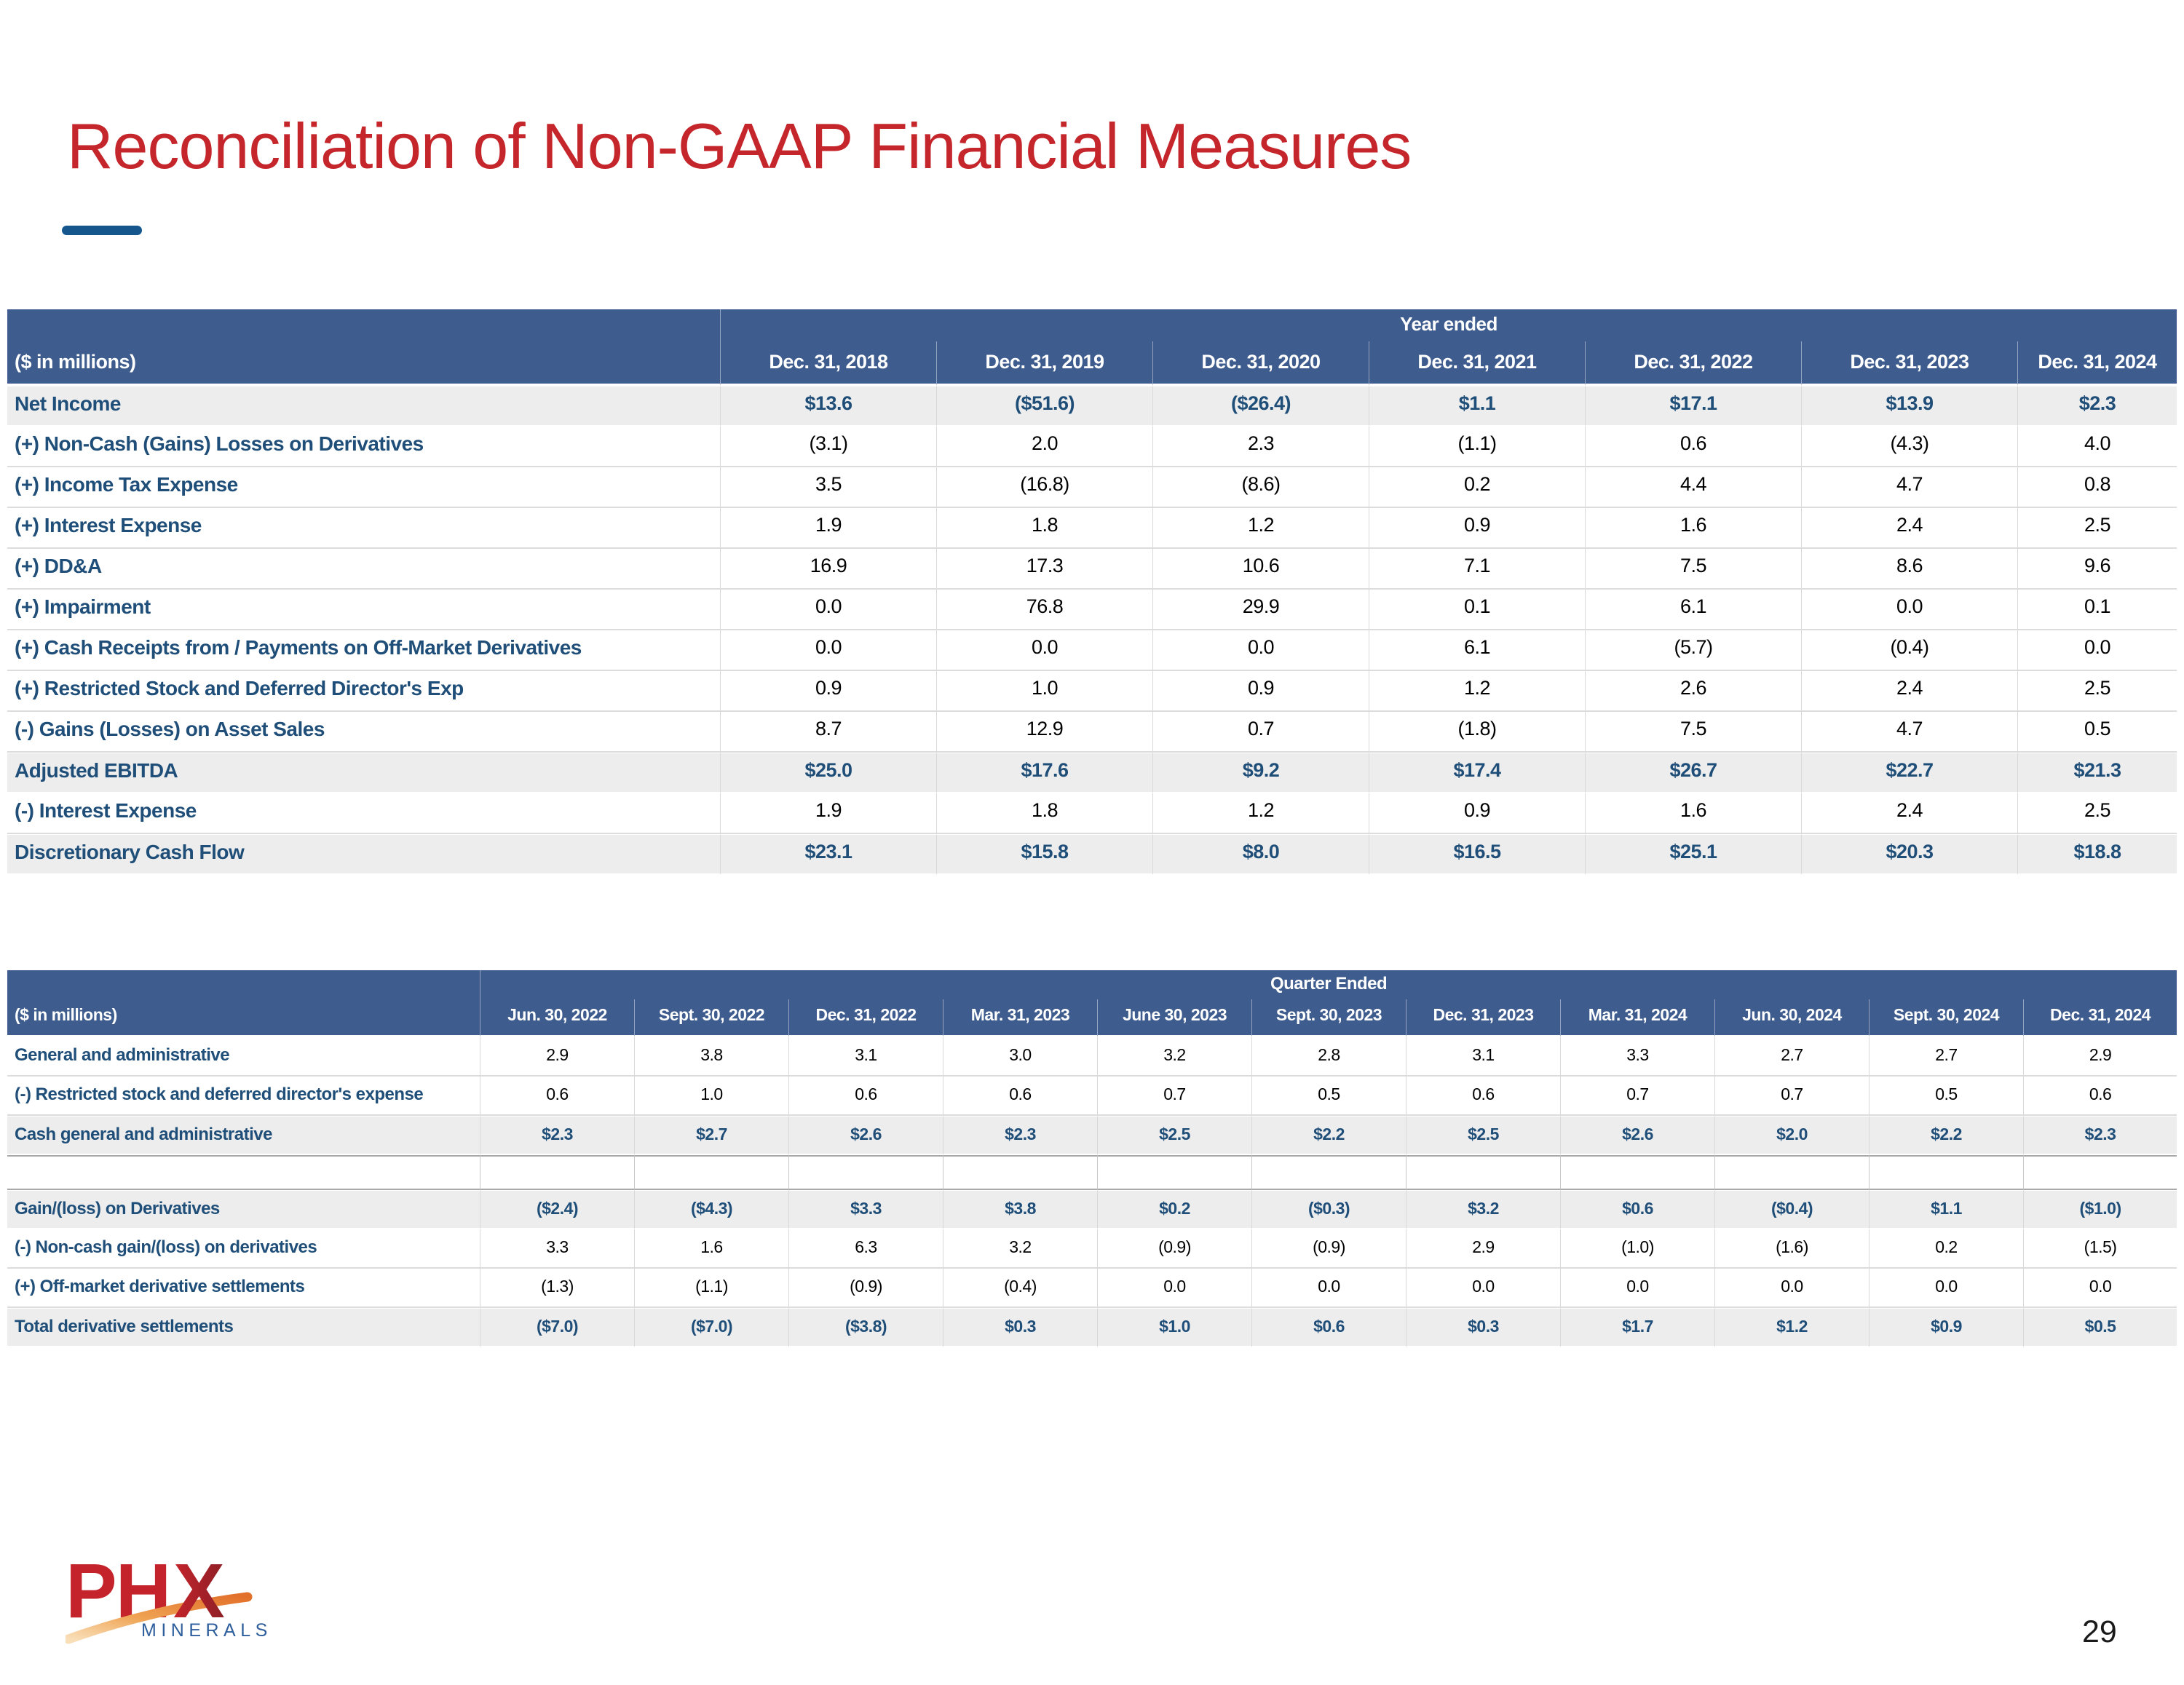 This screenshot has height=1685, width=2184. What do you see at coordinates (1694, 610) in the screenshot?
I see `value-cell: 6.1` at bounding box center [1694, 610].